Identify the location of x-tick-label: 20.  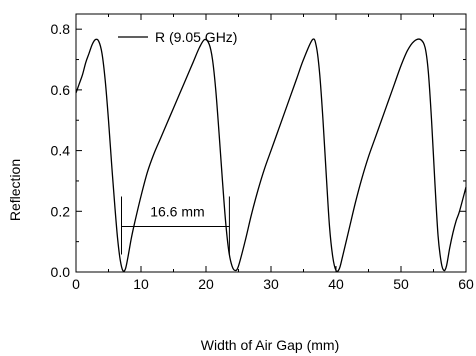
(206, 284).